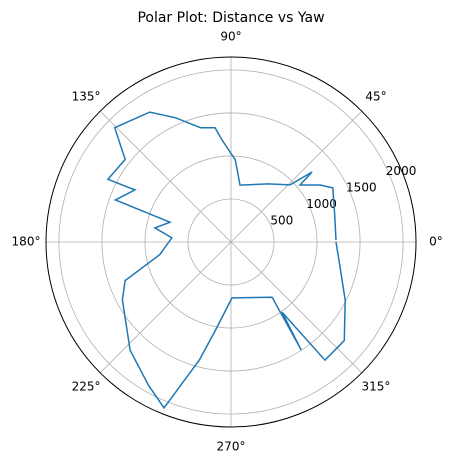  What do you see at coordinates (376, 386) in the screenshot?
I see `theta-tick-label: 315°` at bounding box center [376, 386].